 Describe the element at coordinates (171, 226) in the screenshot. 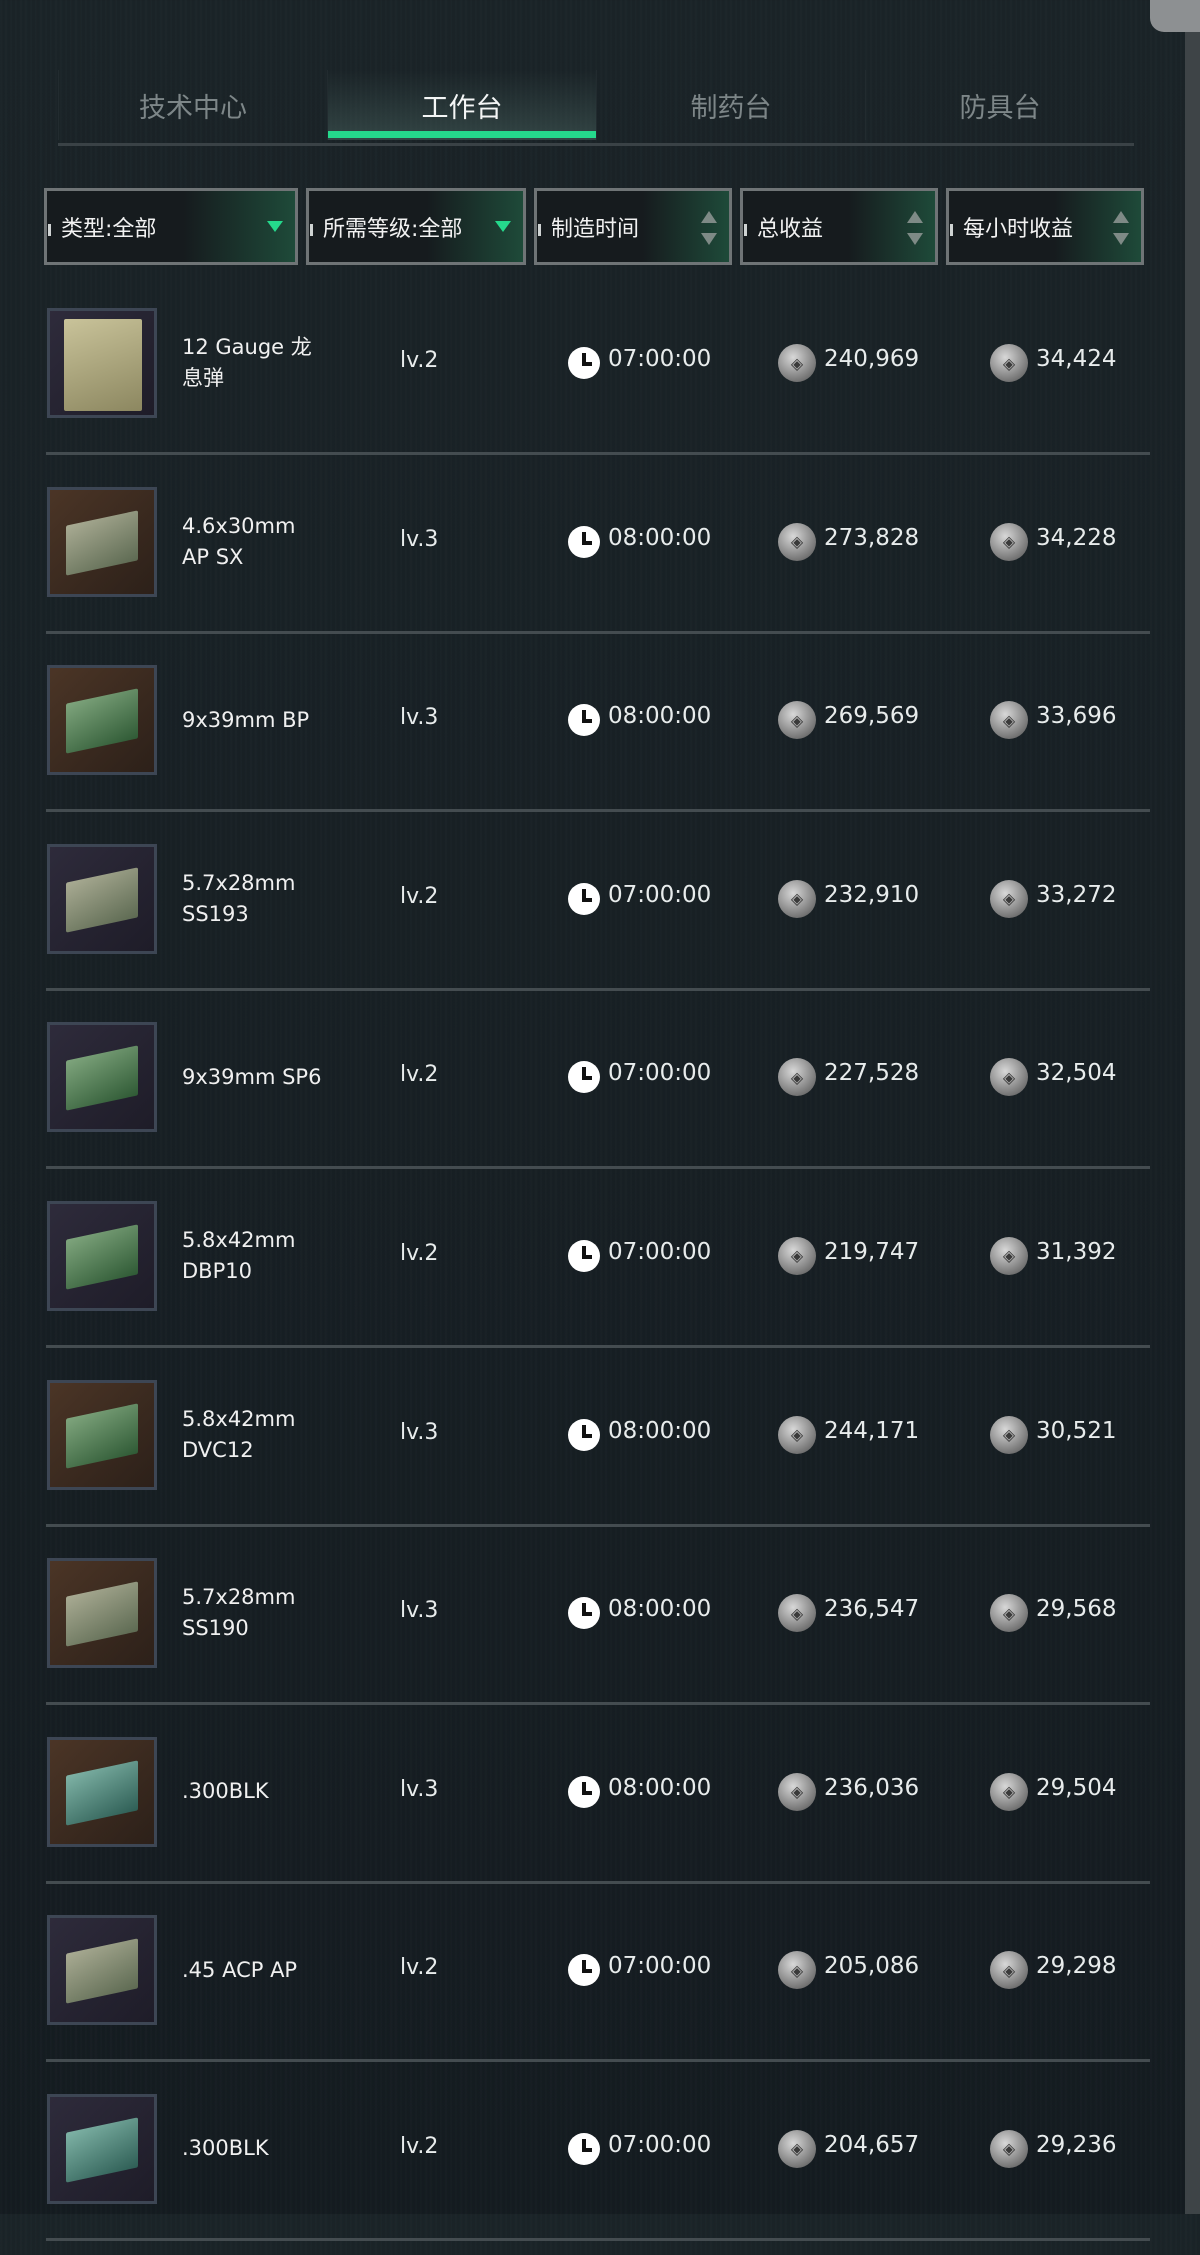

I see `type-filter-dropdown: 类型:全部` at that location.